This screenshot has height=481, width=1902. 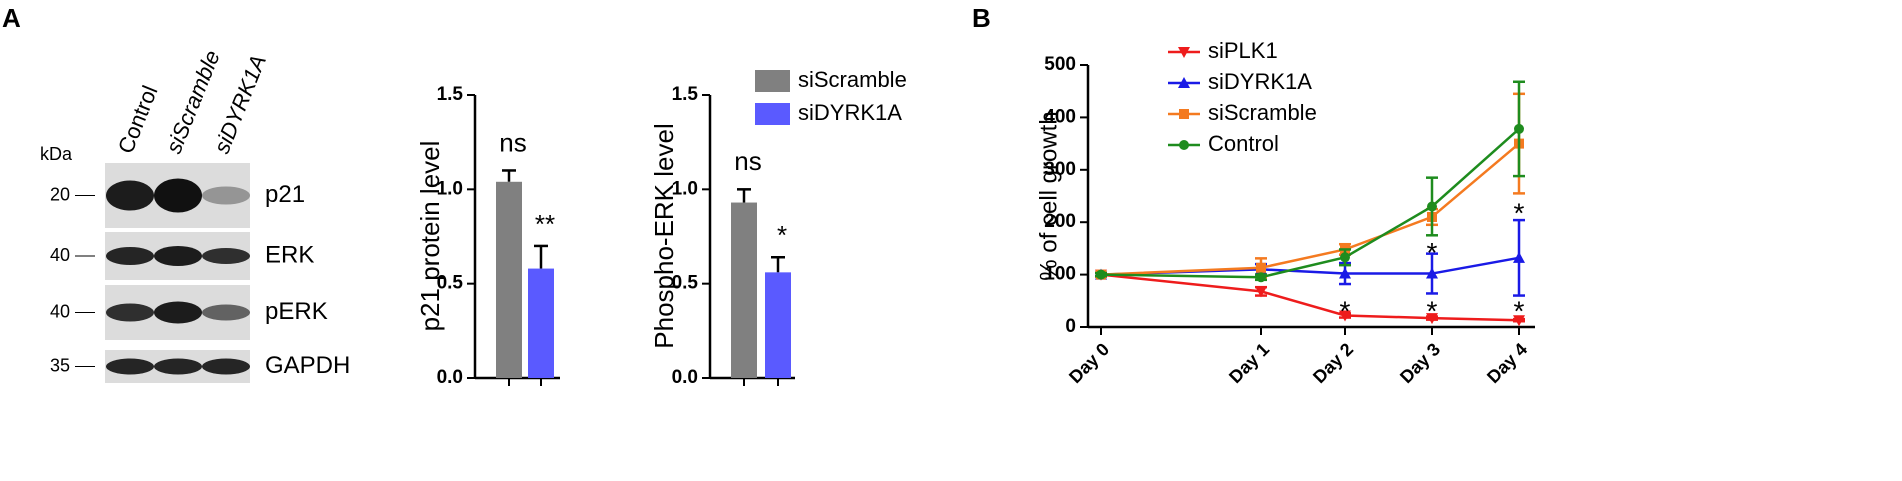 What do you see at coordinates (430, 236) in the screenshot?
I see `y-axis-label: p21 protein level` at bounding box center [430, 236].